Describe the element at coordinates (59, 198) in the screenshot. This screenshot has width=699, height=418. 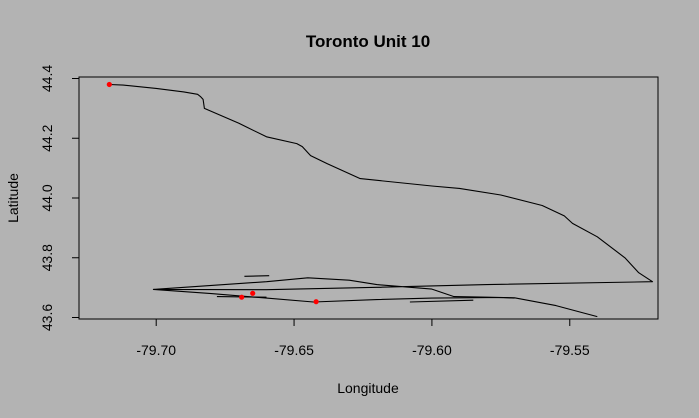
I see `y-axis: 43.6 43.8 44.0 44.2 44.4` at that location.